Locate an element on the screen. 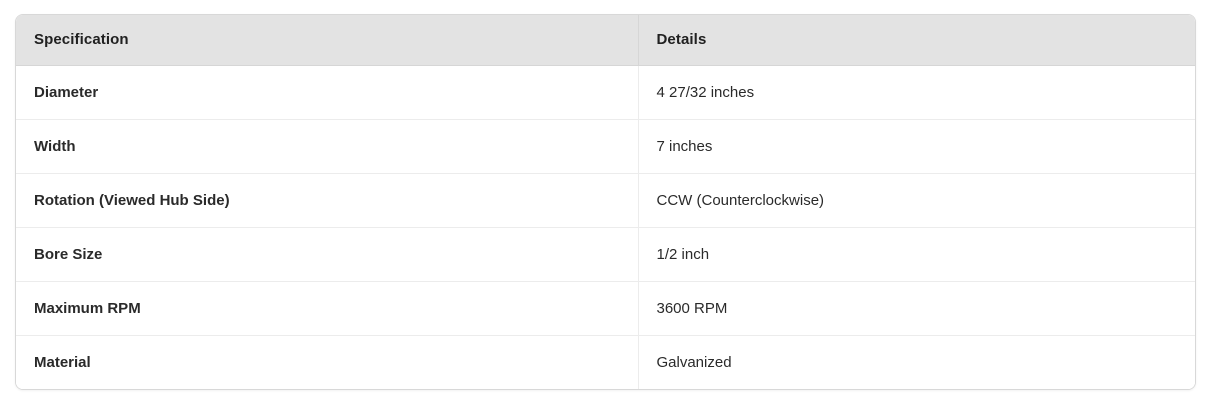 This screenshot has height=408, width=1214. cell-specification: Bore Size is located at coordinates (327, 254).